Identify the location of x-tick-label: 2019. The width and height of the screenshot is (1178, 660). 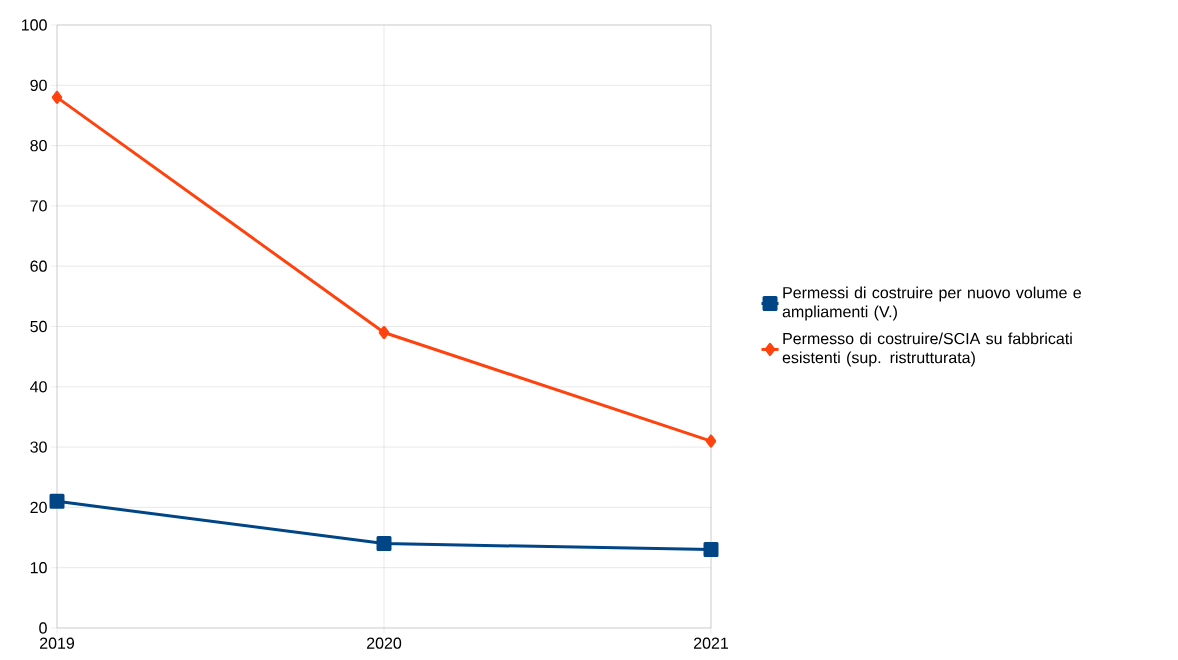
(57, 643).